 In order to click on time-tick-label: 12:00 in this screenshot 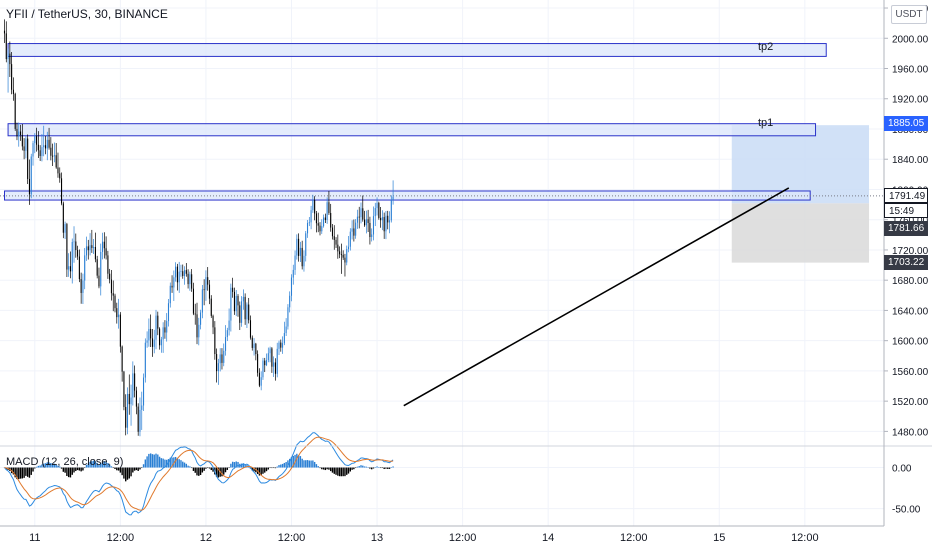, I will do `click(292, 538)`.